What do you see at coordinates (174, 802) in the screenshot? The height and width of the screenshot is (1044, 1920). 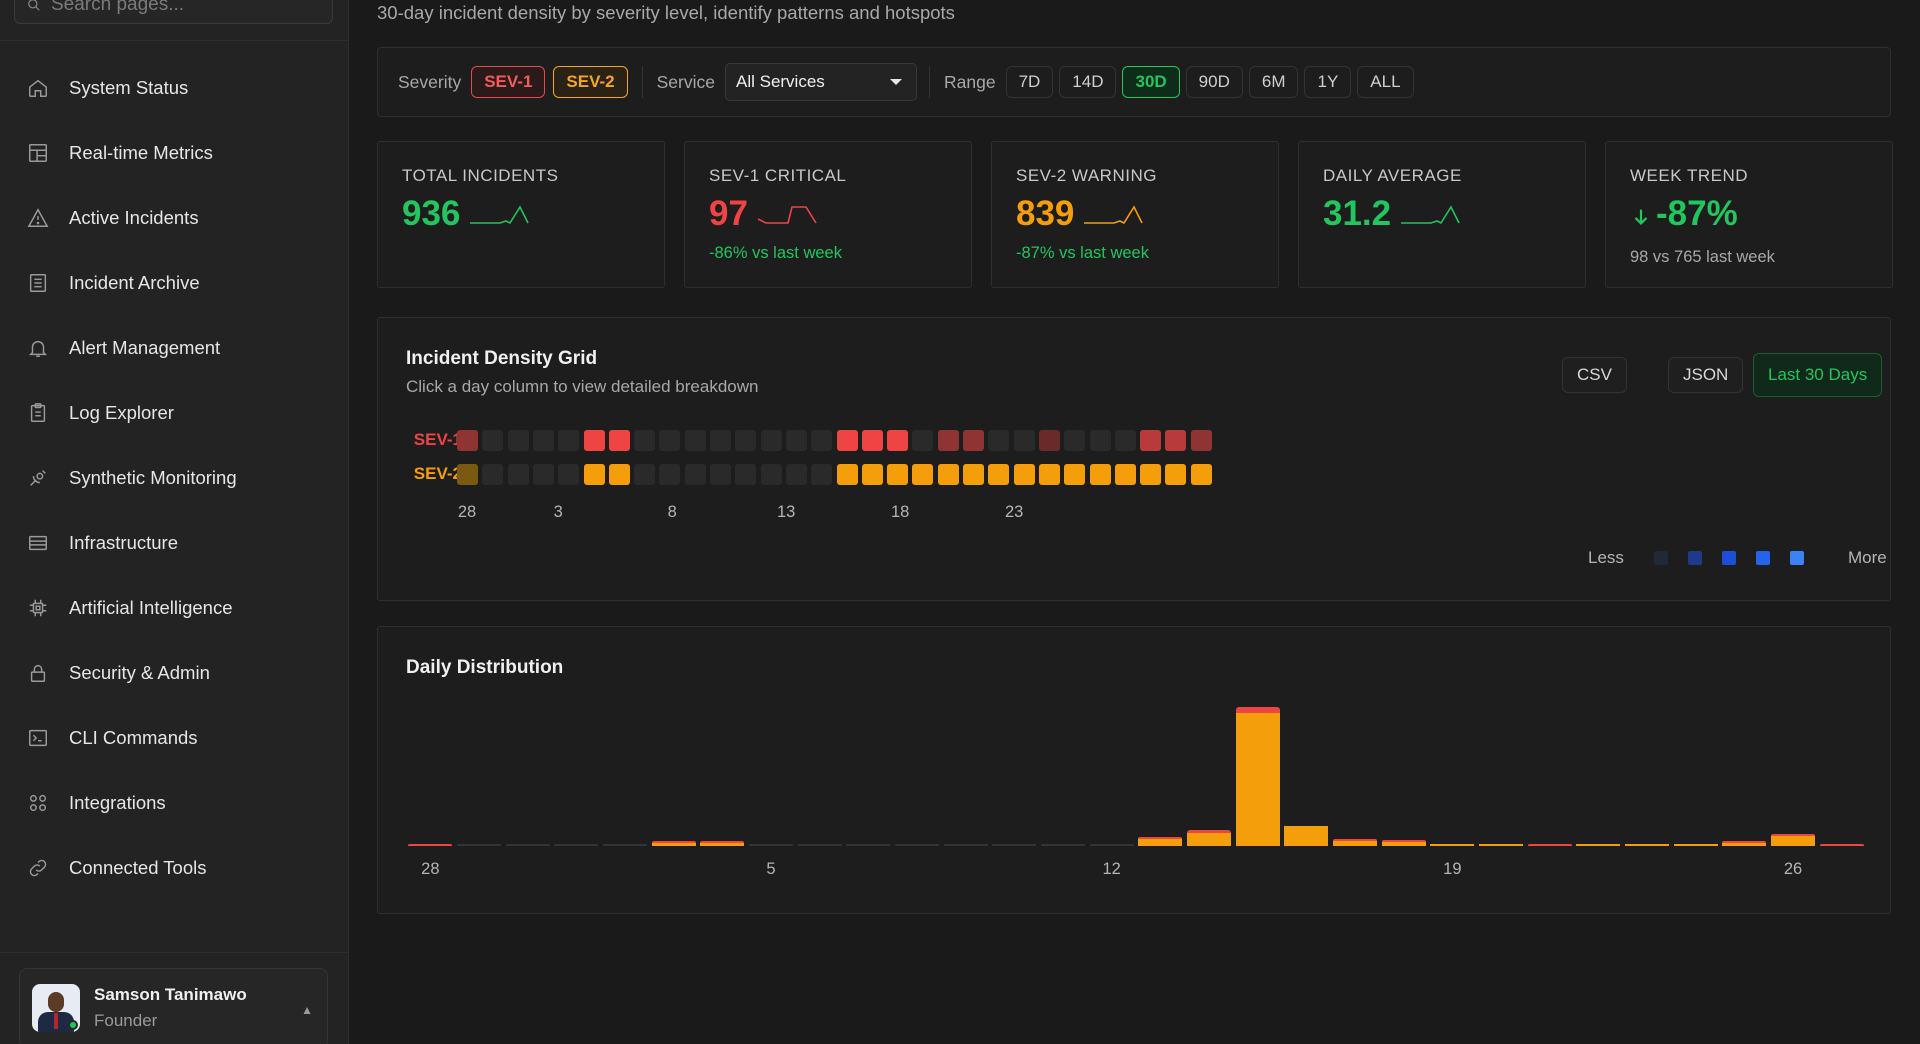 I see `sidebar-item-integrations: Integrations` at bounding box center [174, 802].